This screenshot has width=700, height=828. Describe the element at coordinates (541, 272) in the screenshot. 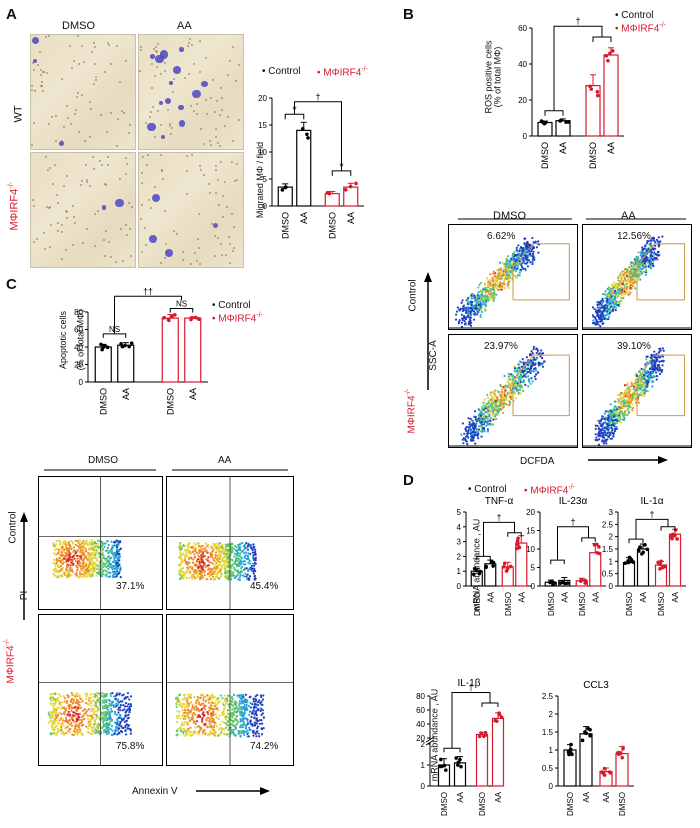

I see `flow-gate` at that location.